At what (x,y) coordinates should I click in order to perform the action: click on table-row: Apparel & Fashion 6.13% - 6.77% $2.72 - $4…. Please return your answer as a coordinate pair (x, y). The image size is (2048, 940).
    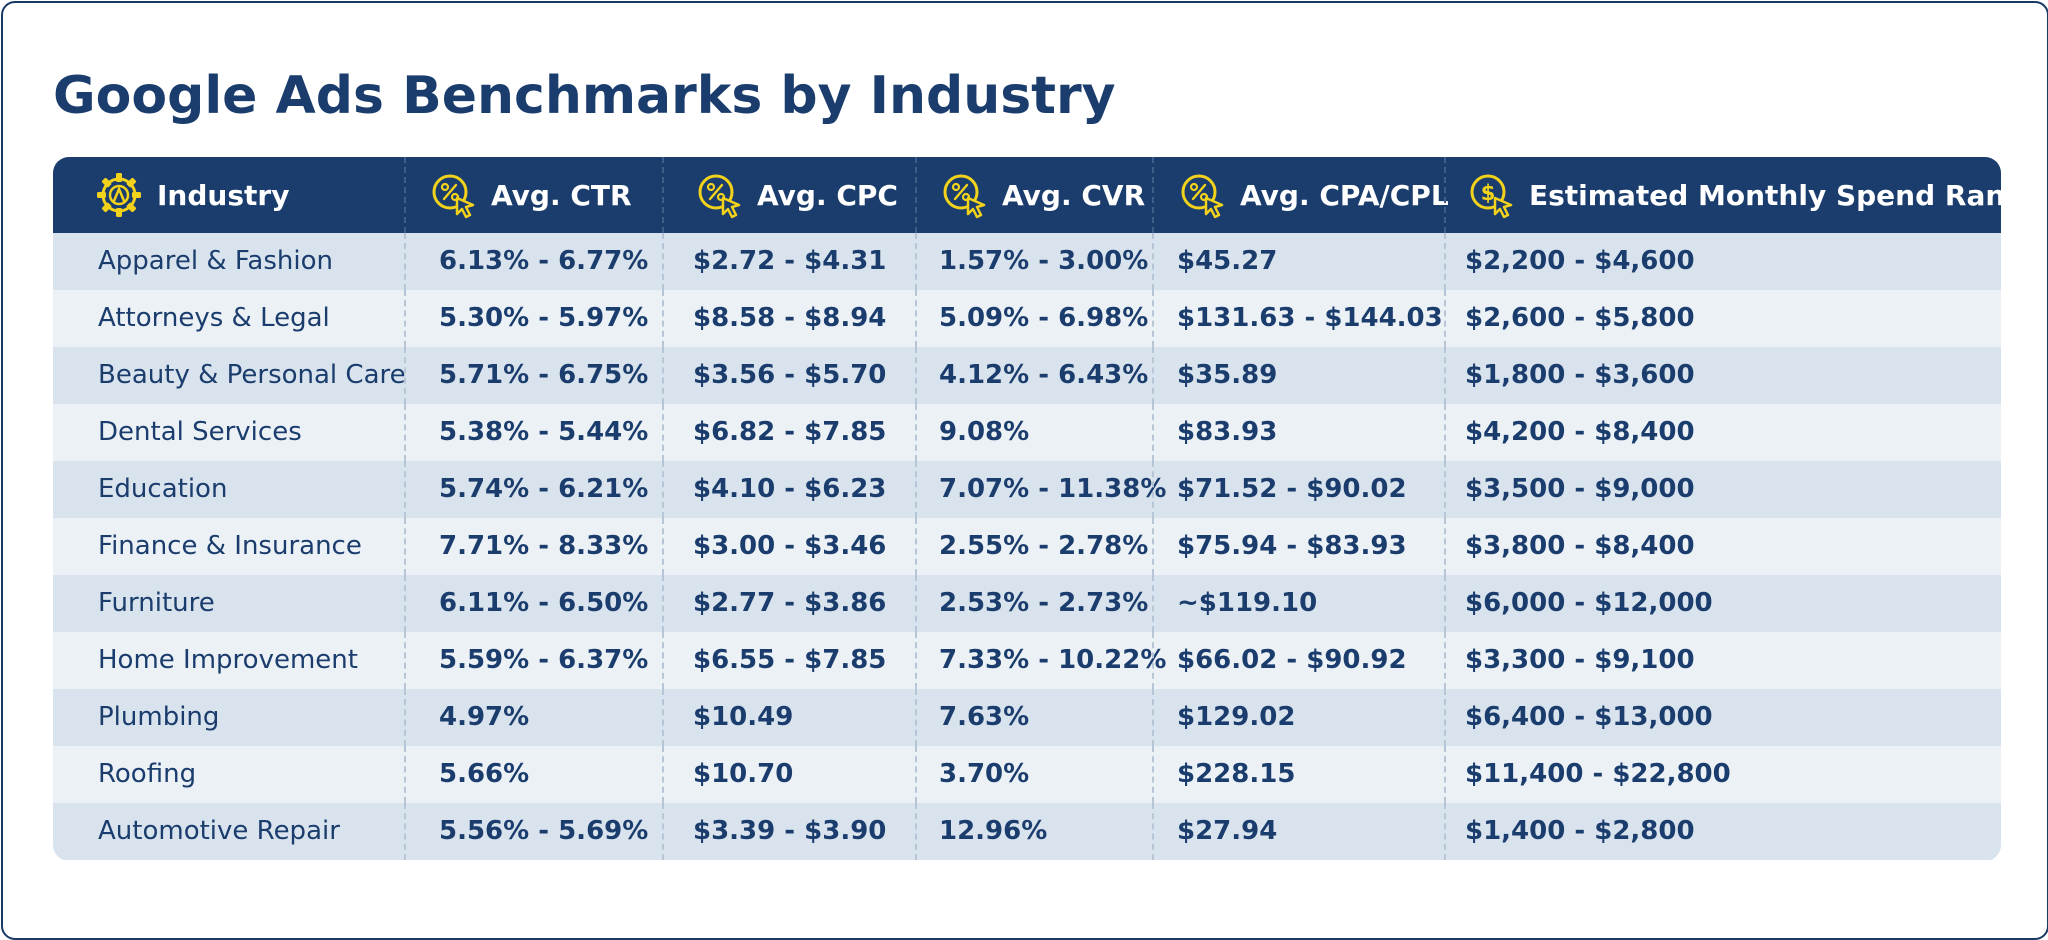
    Looking at the image, I should click on (1027, 261).